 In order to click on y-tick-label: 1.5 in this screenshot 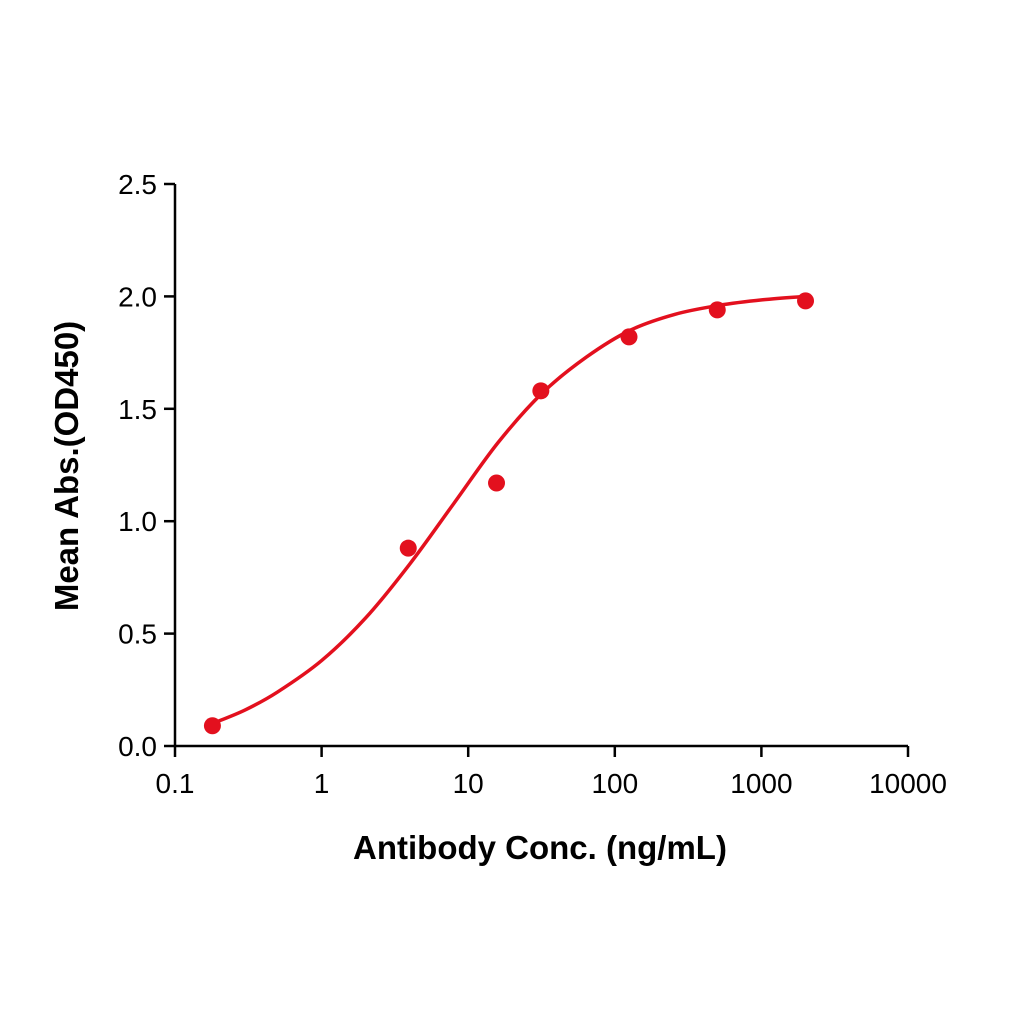, I will do `click(137, 409)`.